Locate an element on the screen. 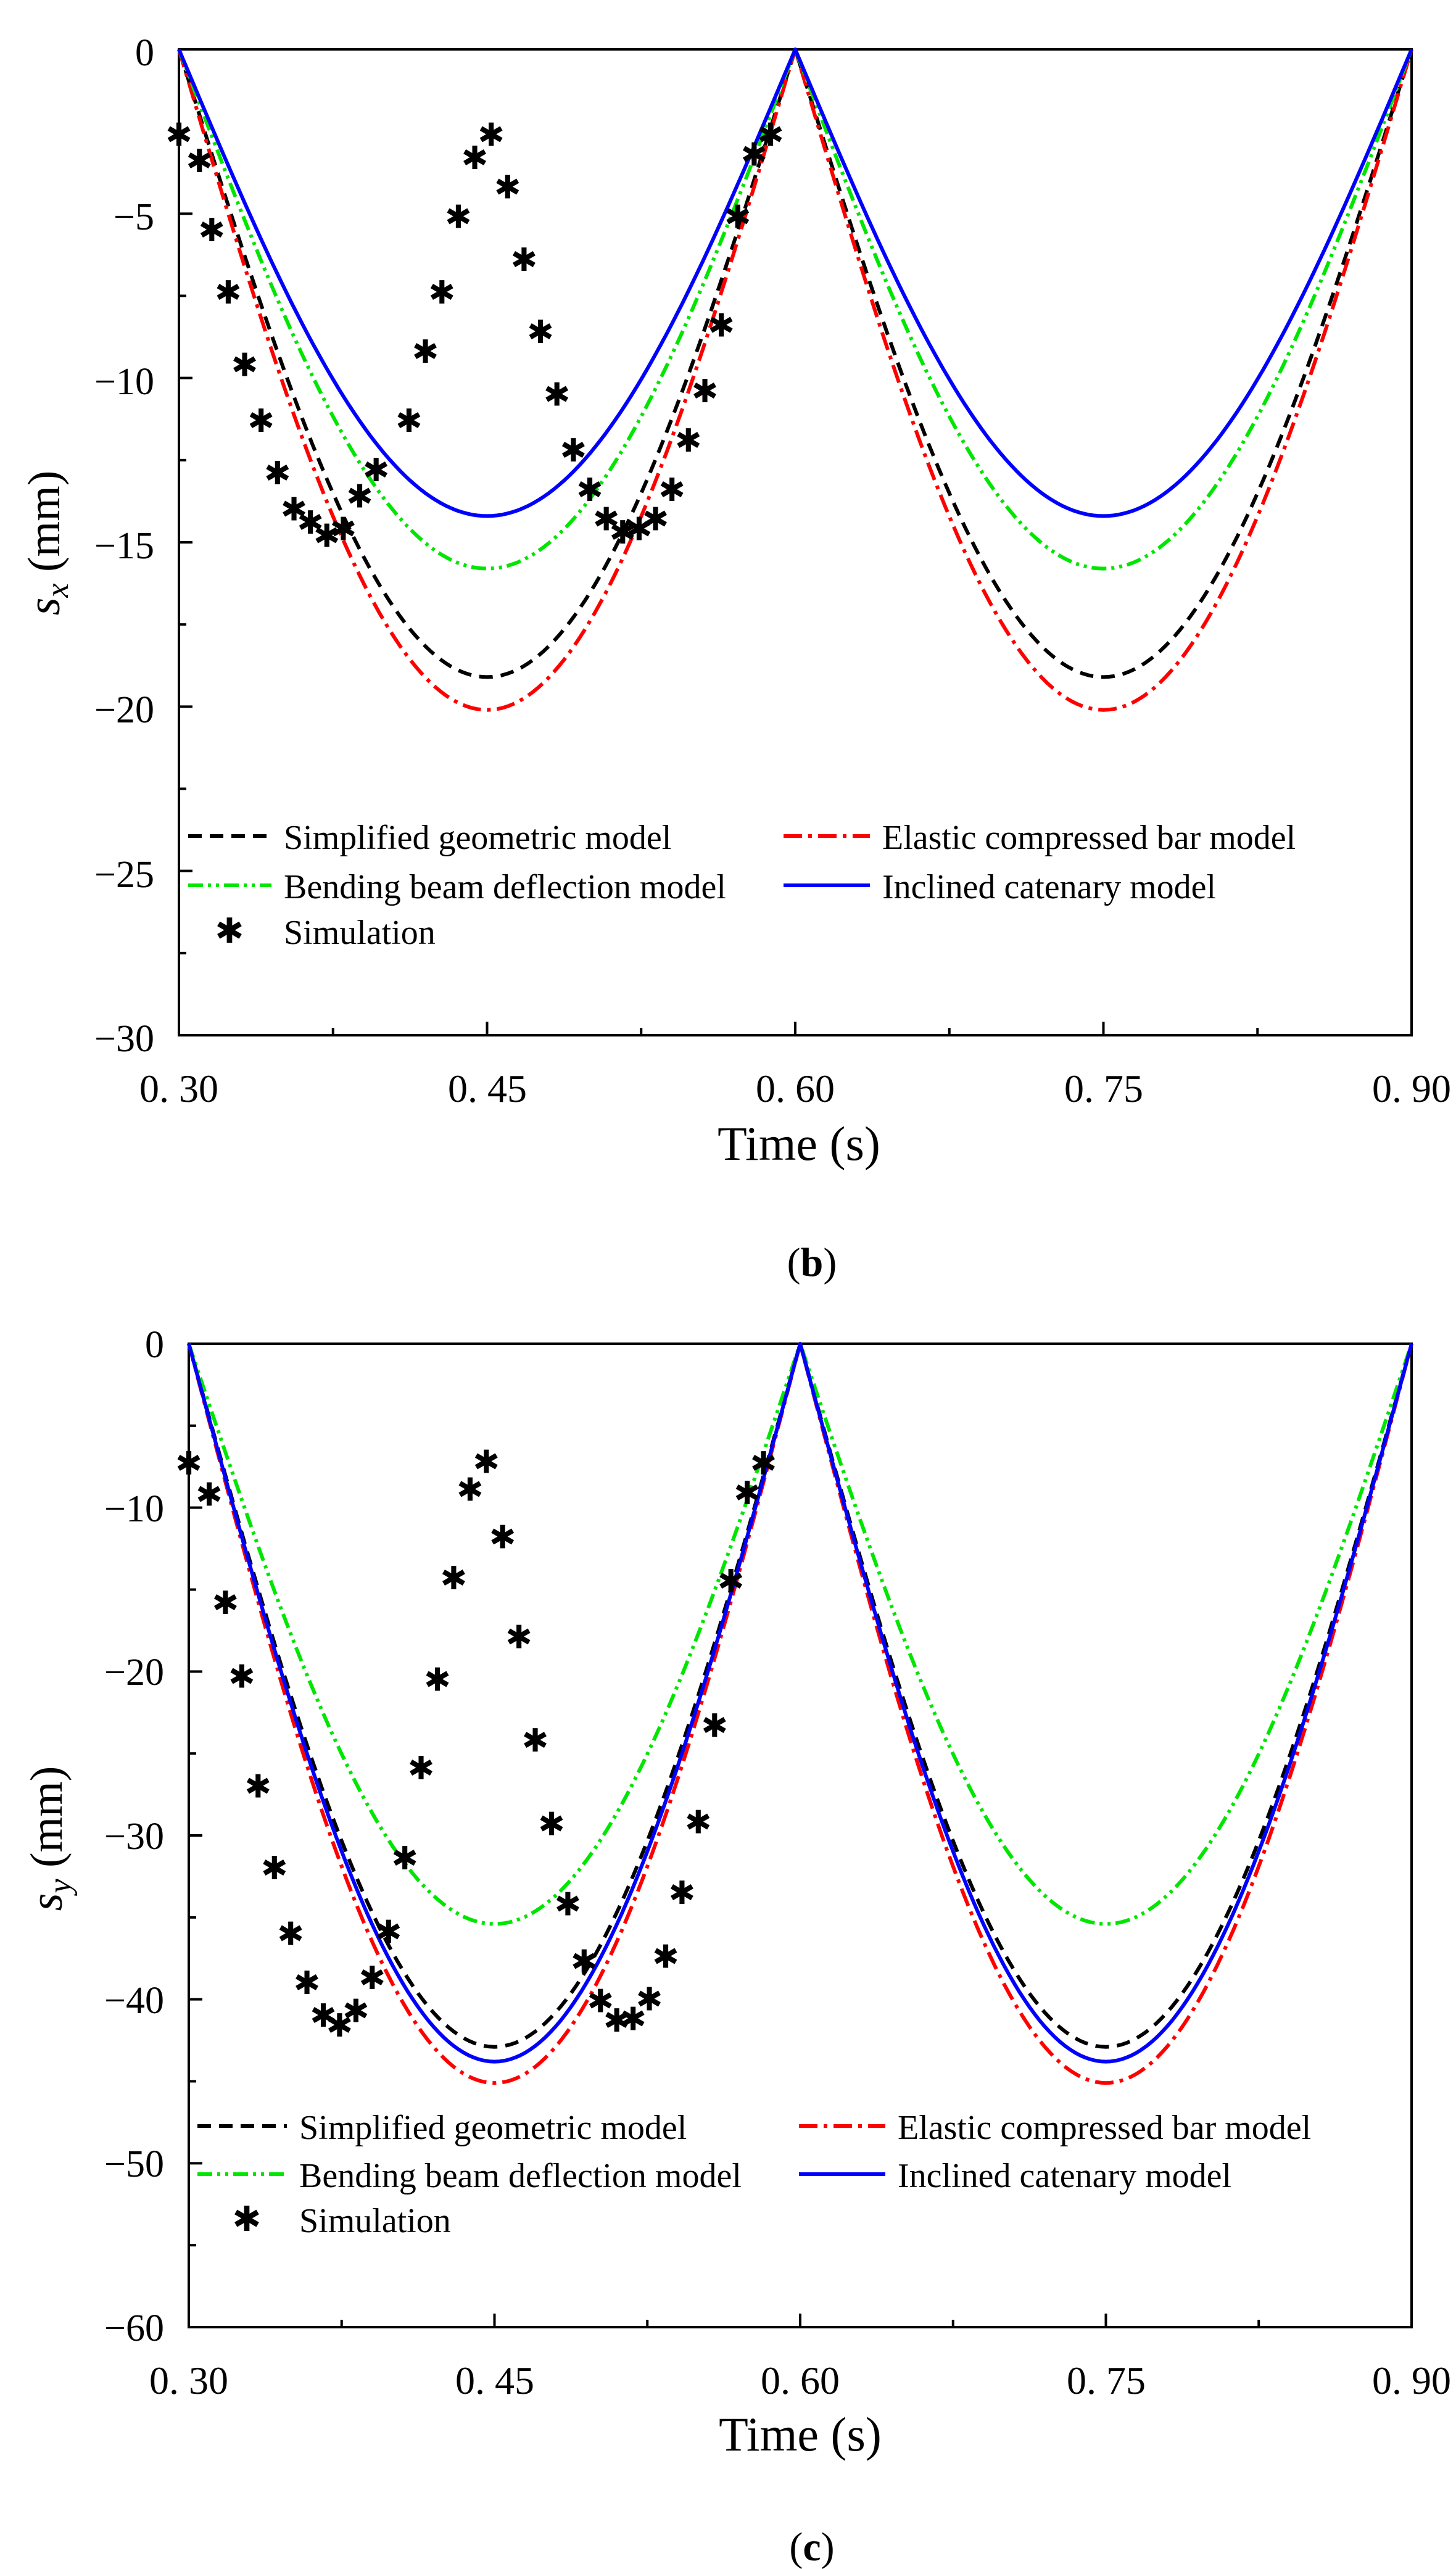 The width and height of the screenshot is (1456, 2569). y-tick-label: −15 is located at coordinates (124, 546).